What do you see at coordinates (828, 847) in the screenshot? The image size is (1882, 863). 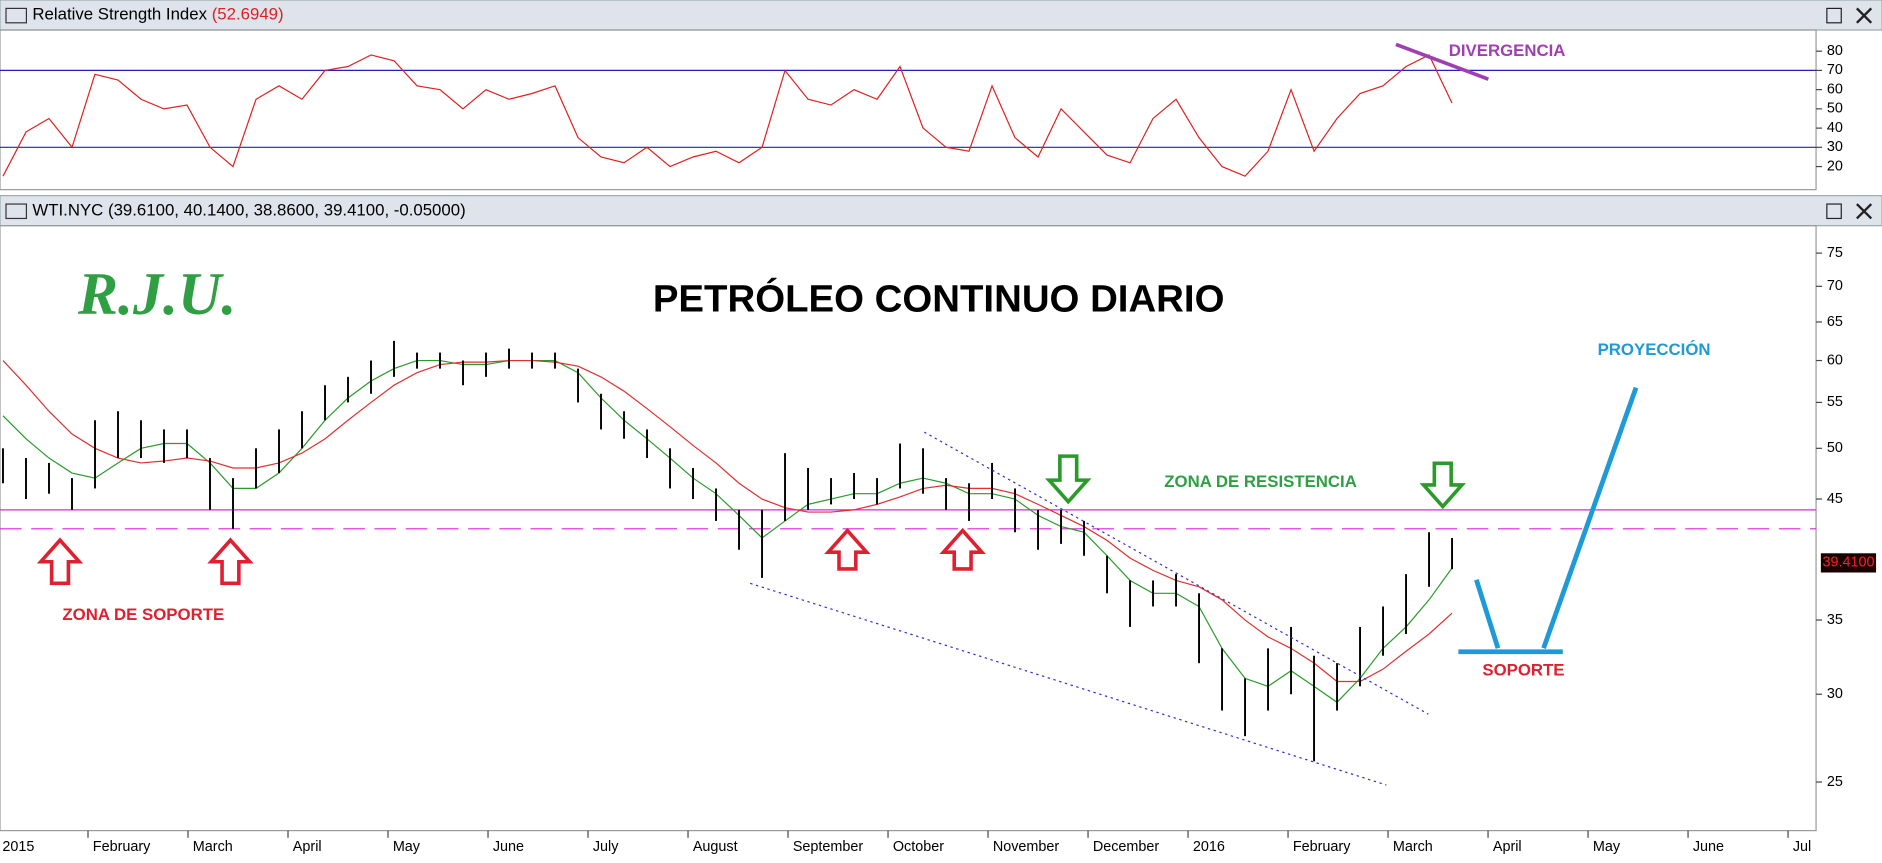 I see `x-tick-label: September` at bounding box center [828, 847].